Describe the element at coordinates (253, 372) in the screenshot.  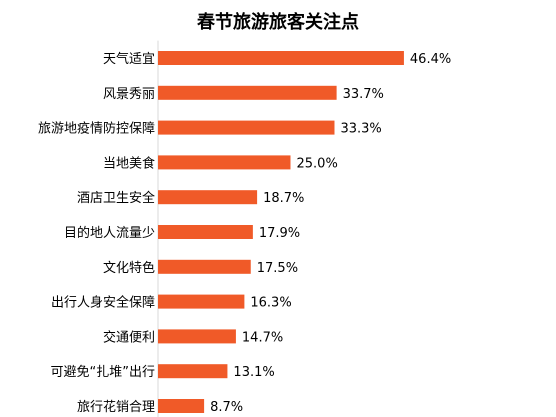
I see `data-label: 13.1%` at that location.